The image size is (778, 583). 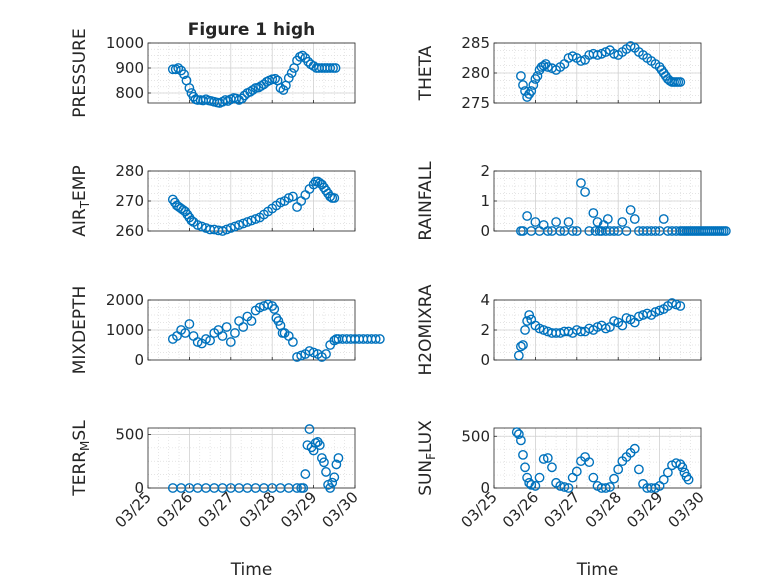 I want to click on x-tick-label: 03/25, so click(x=479, y=509).